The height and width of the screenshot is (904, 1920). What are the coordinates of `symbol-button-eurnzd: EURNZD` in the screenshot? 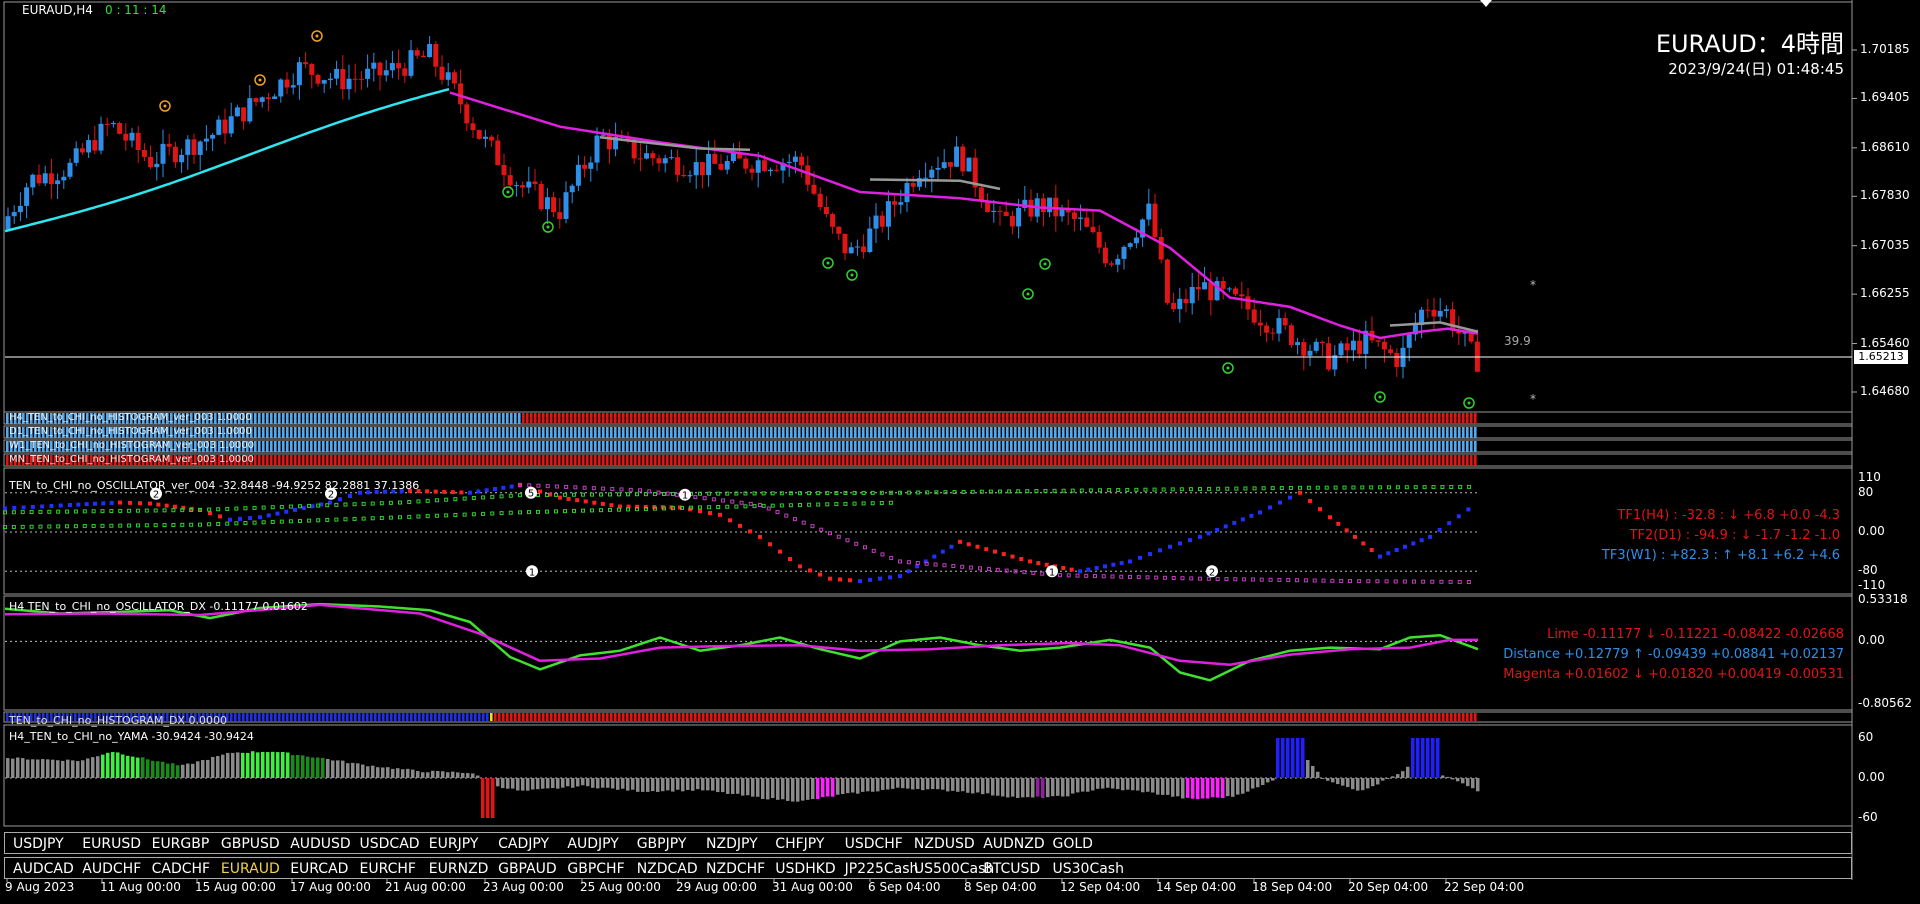 It's located at (458, 869).